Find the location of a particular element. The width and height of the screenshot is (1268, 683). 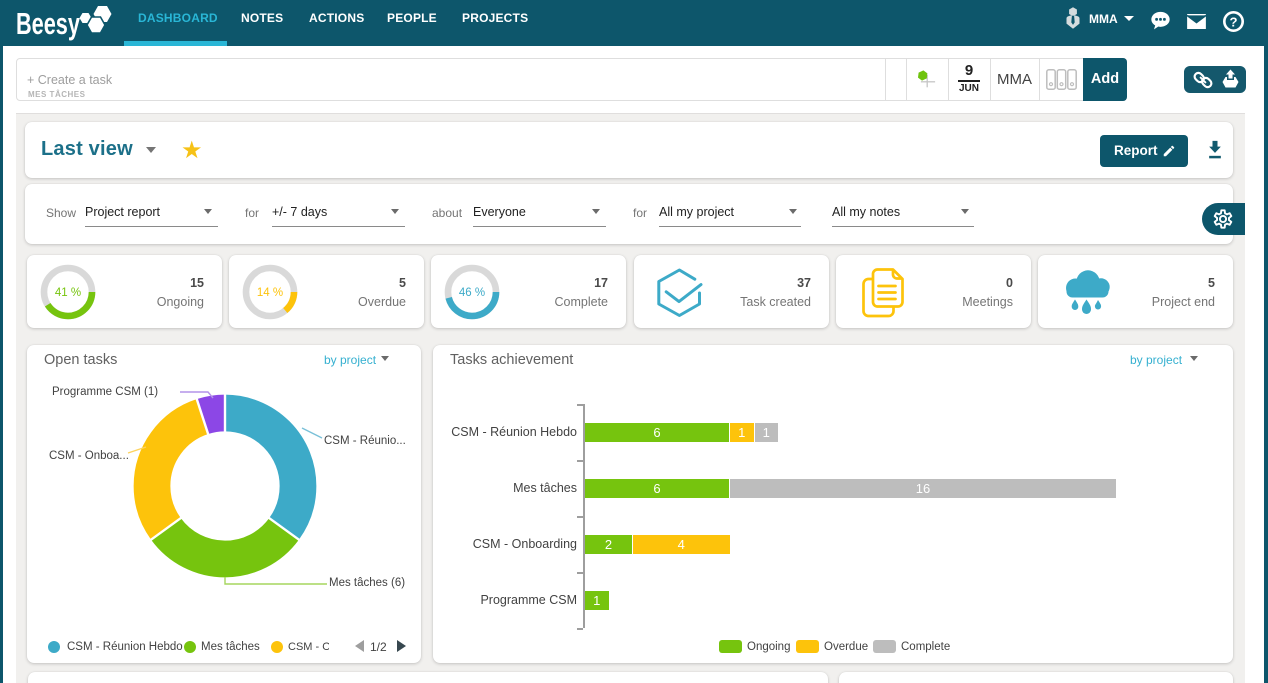

svg-text: 14 % is located at coordinates (270, 293).